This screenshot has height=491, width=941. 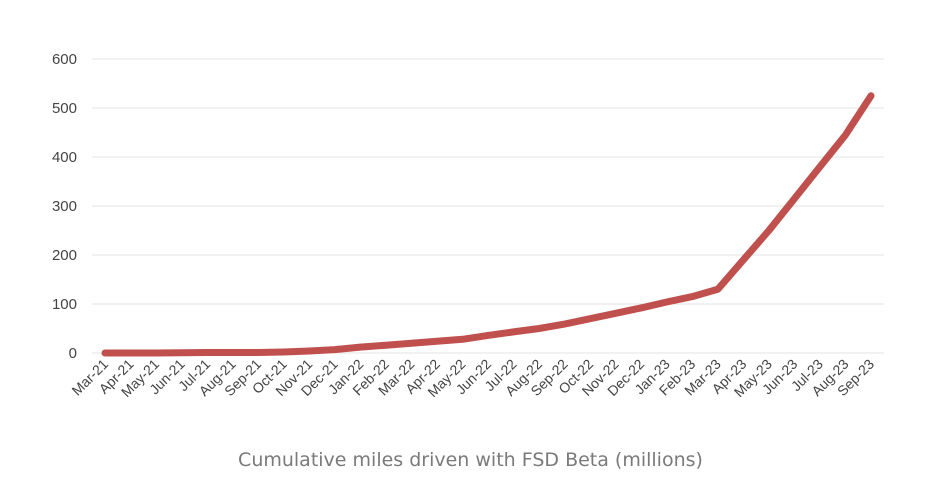 What do you see at coordinates (64, 255) in the screenshot?
I see `y-tick-label: 200` at bounding box center [64, 255].